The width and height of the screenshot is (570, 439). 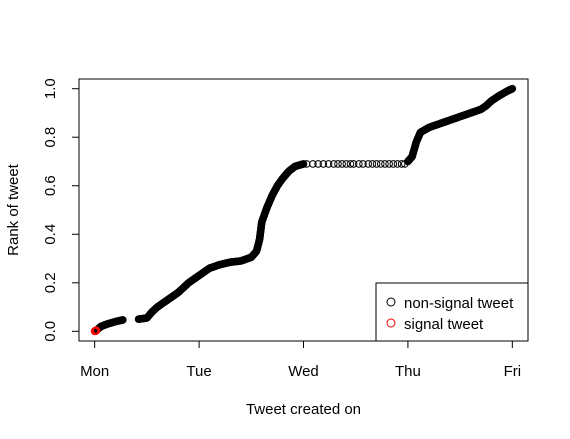 What do you see at coordinates (50, 137) in the screenshot?
I see `y-tick-label-4: 0.8` at bounding box center [50, 137].